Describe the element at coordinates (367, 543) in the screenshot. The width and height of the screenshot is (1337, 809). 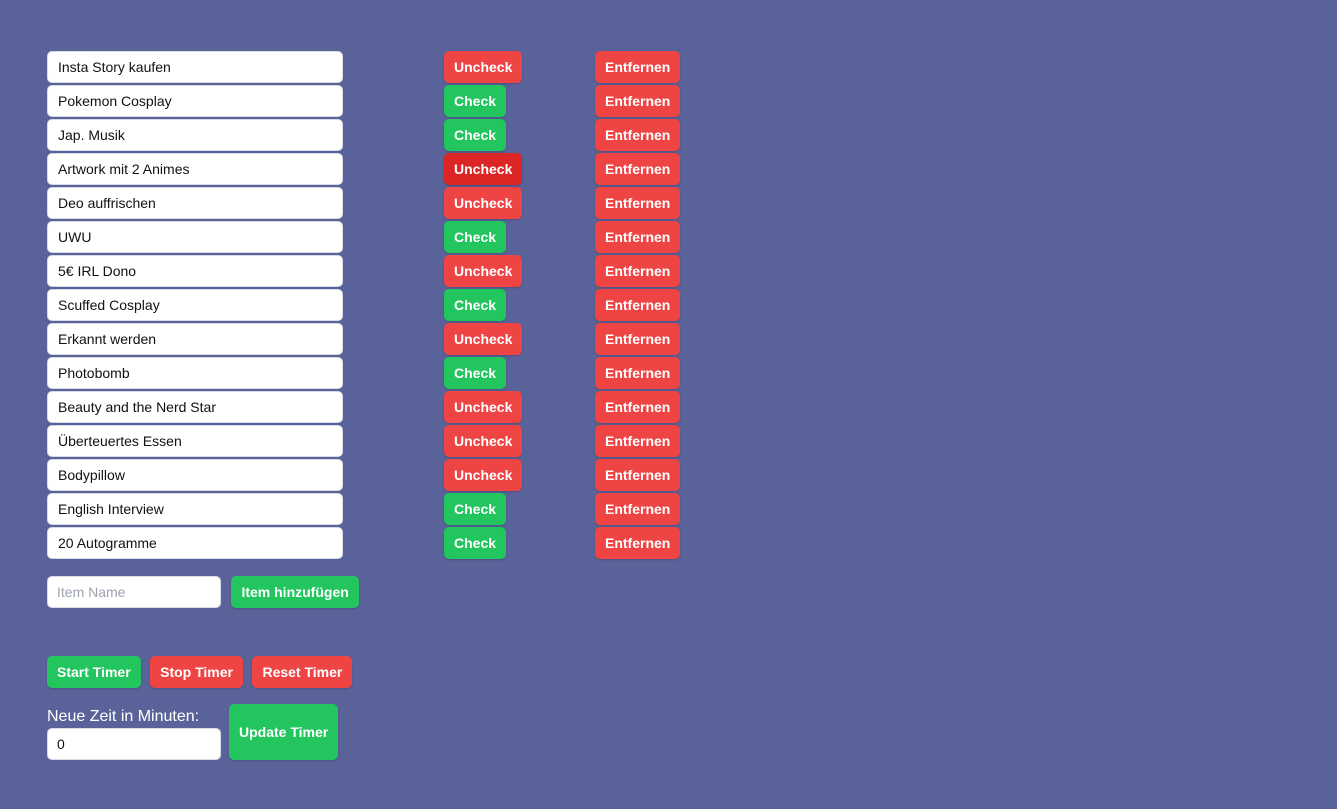
I see `list-item: 20 Autogramme Check Entfernen` at that location.